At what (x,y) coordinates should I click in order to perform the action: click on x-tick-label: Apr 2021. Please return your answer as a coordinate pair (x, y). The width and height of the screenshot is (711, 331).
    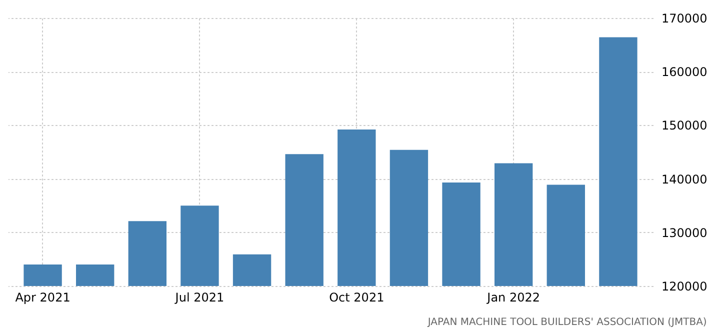
    Looking at the image, I should click on (42, 297).